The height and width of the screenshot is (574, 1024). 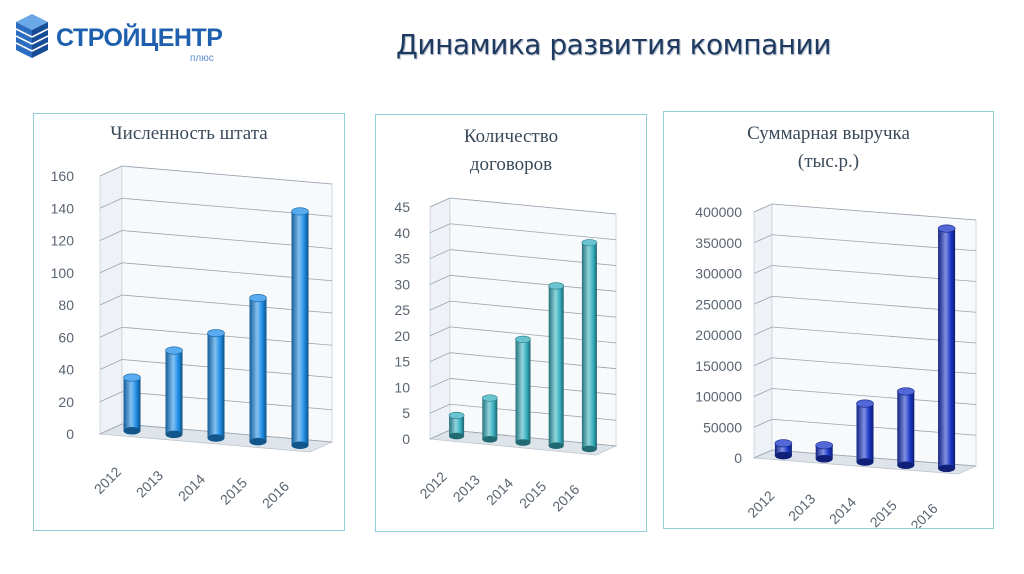 What do you see at coordinates (63, 273) in the screenshot?
I see `y-tick-label: 100` at bounding box center [63, 273].